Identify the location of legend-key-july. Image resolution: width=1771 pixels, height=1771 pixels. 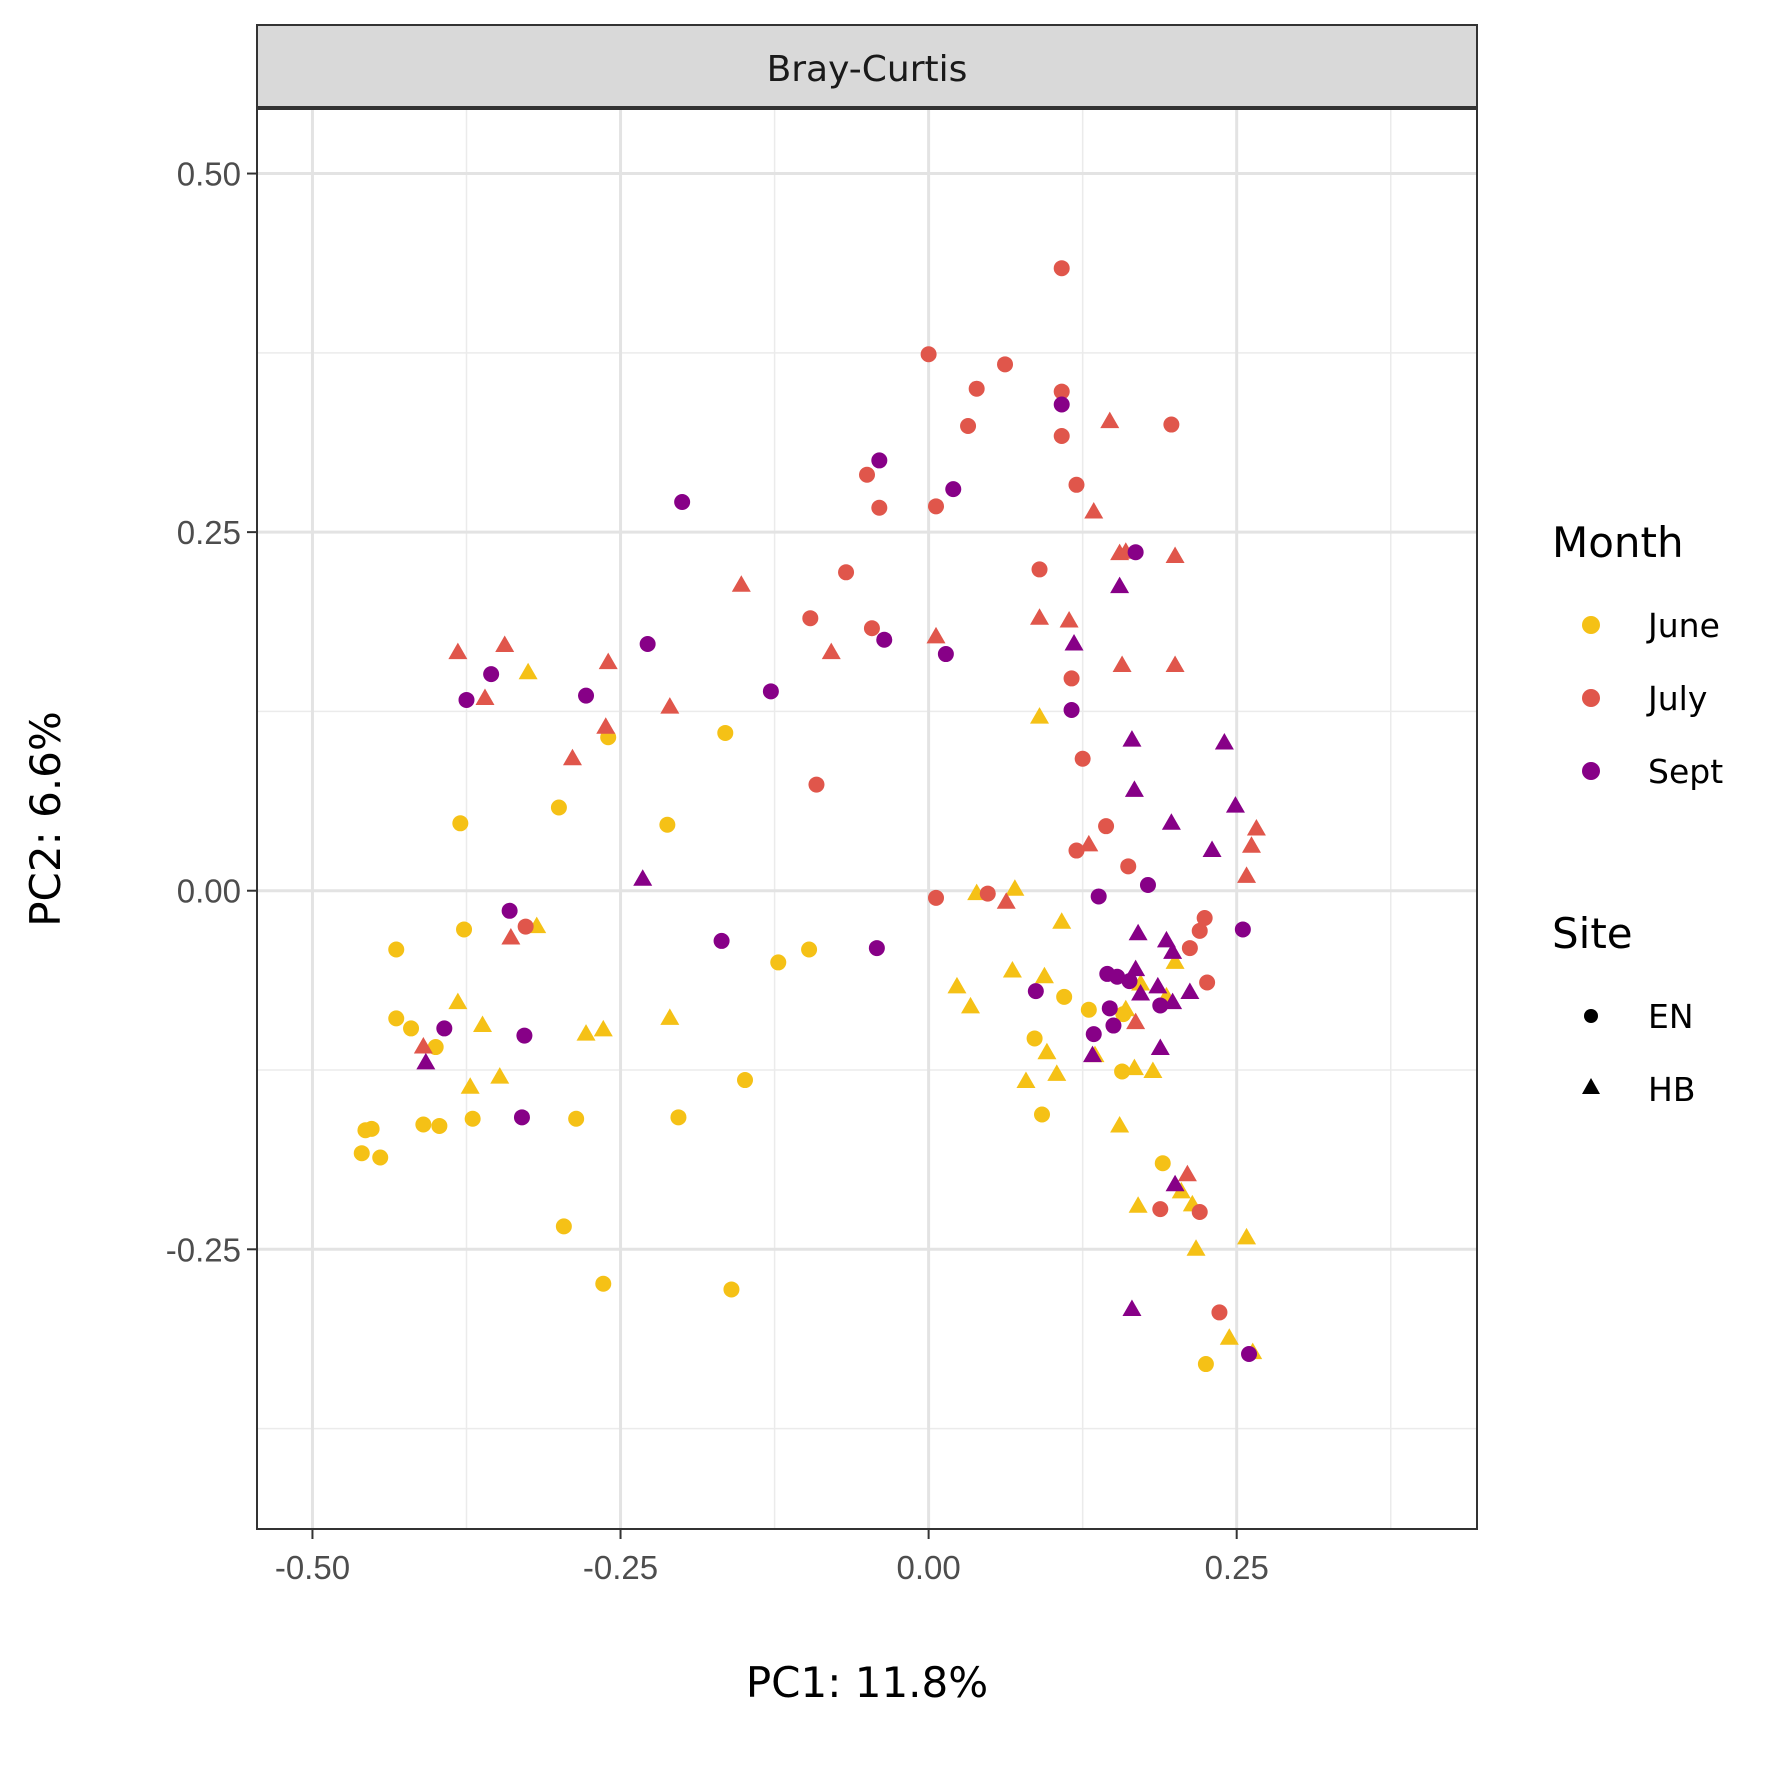
(1591, 698).